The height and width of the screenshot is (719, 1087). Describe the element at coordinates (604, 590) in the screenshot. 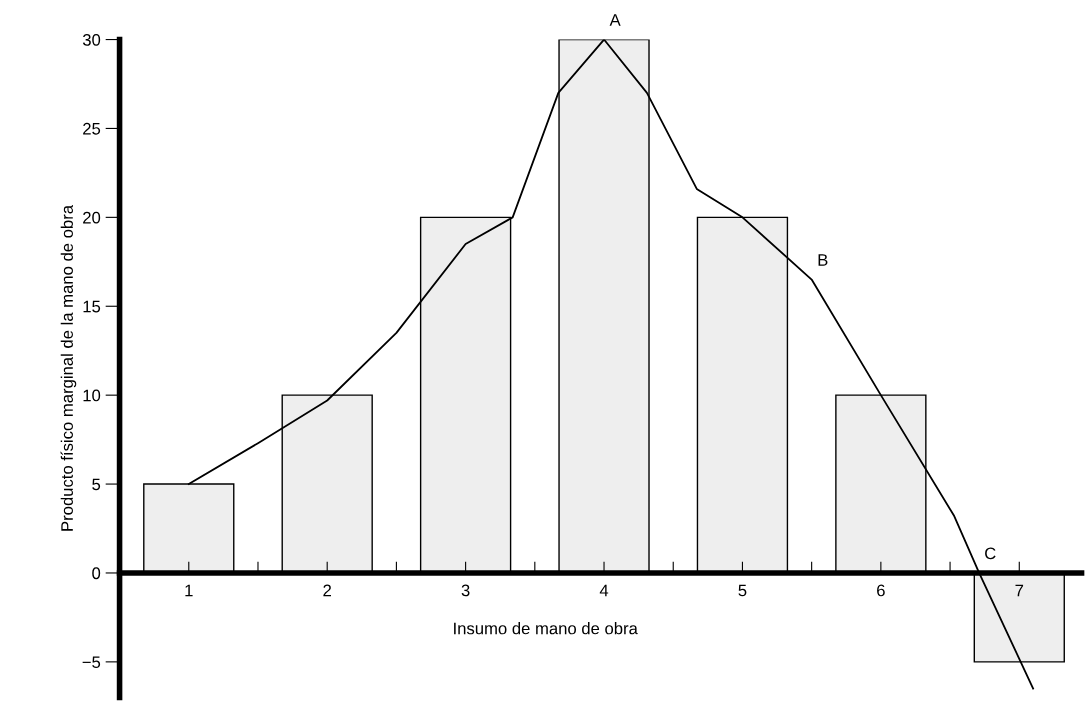

I see `x-tick-label: 4` at that location.